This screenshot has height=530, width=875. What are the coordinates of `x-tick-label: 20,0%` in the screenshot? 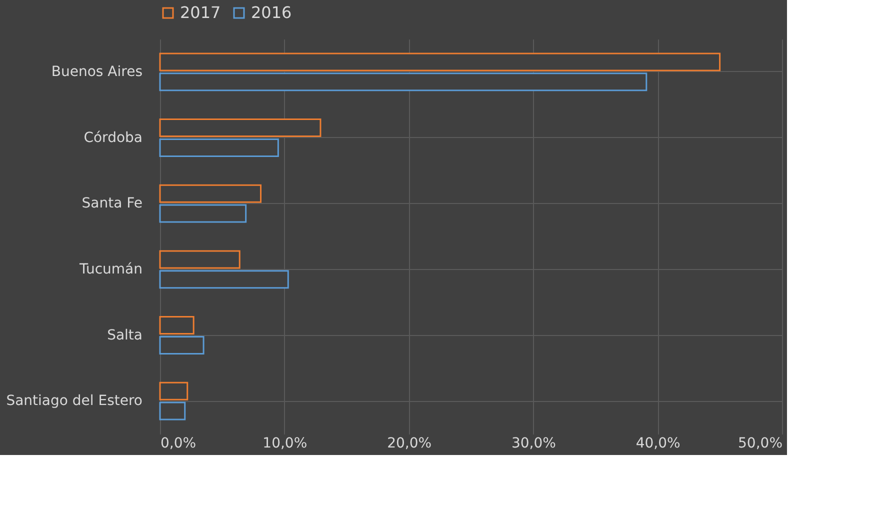 It's located at (409, 444).